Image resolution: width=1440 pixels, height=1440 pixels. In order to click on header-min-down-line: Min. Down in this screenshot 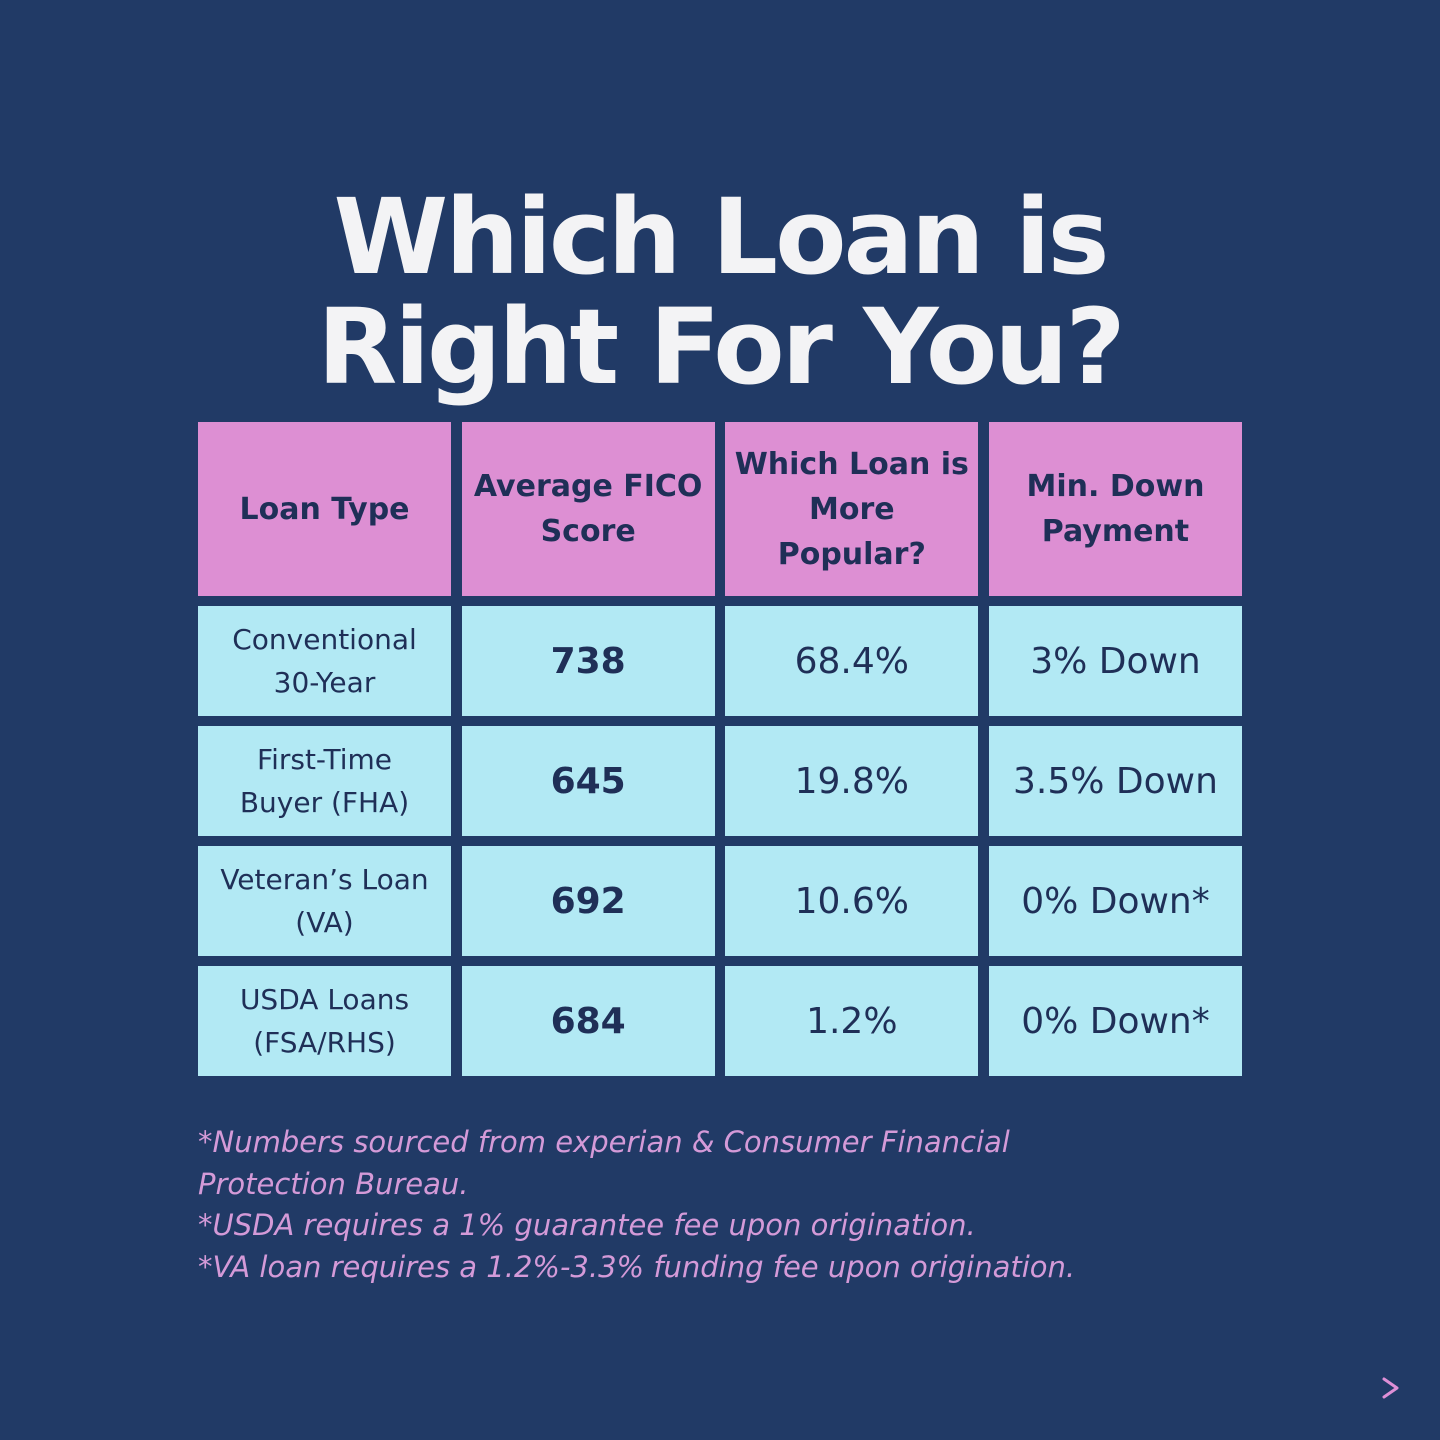, I will do `click(1115, 486)`.